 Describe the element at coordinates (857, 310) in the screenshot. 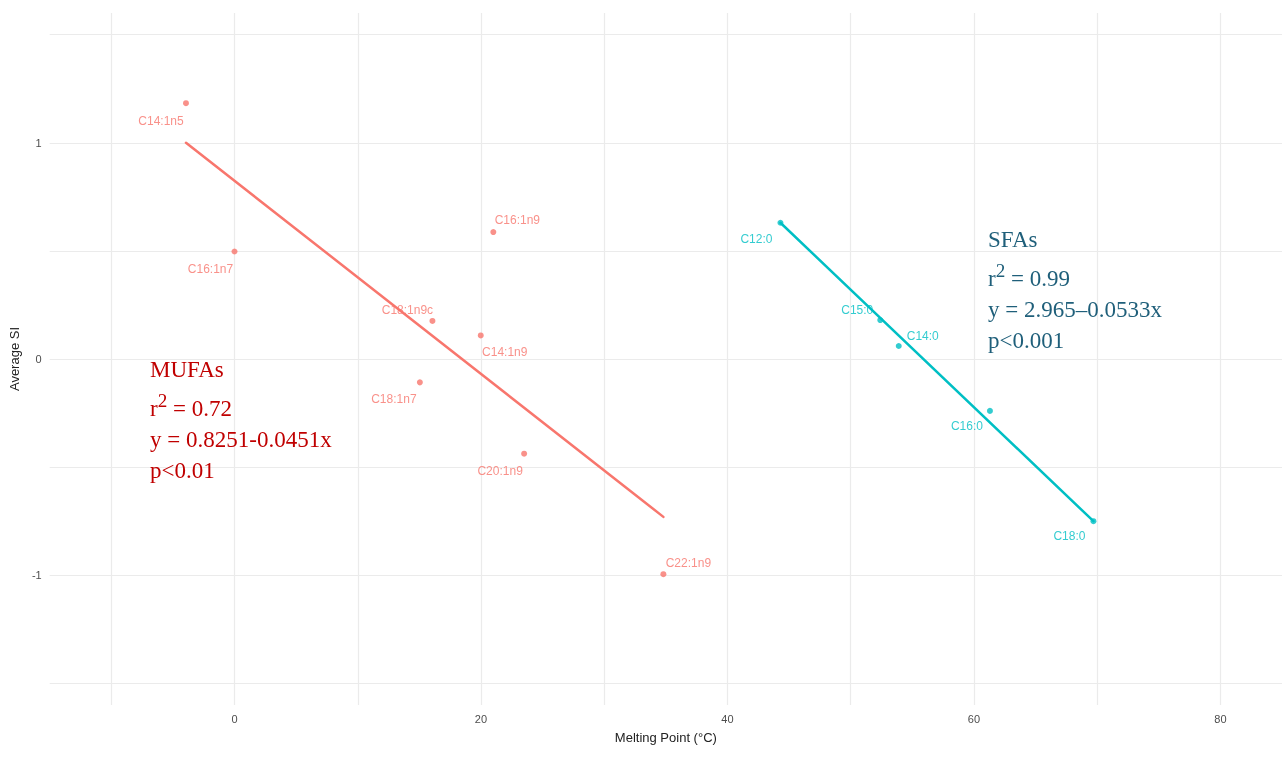

I see `annotation: C15:0` at that location.